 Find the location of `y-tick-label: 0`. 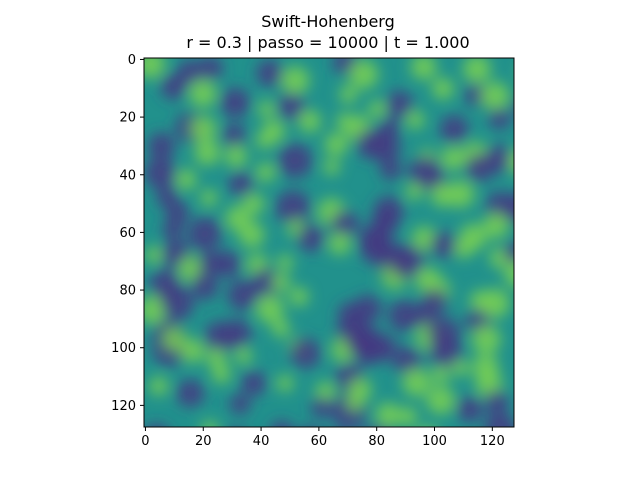

y-tick-label: 0 is located at coordinates (132, 60).